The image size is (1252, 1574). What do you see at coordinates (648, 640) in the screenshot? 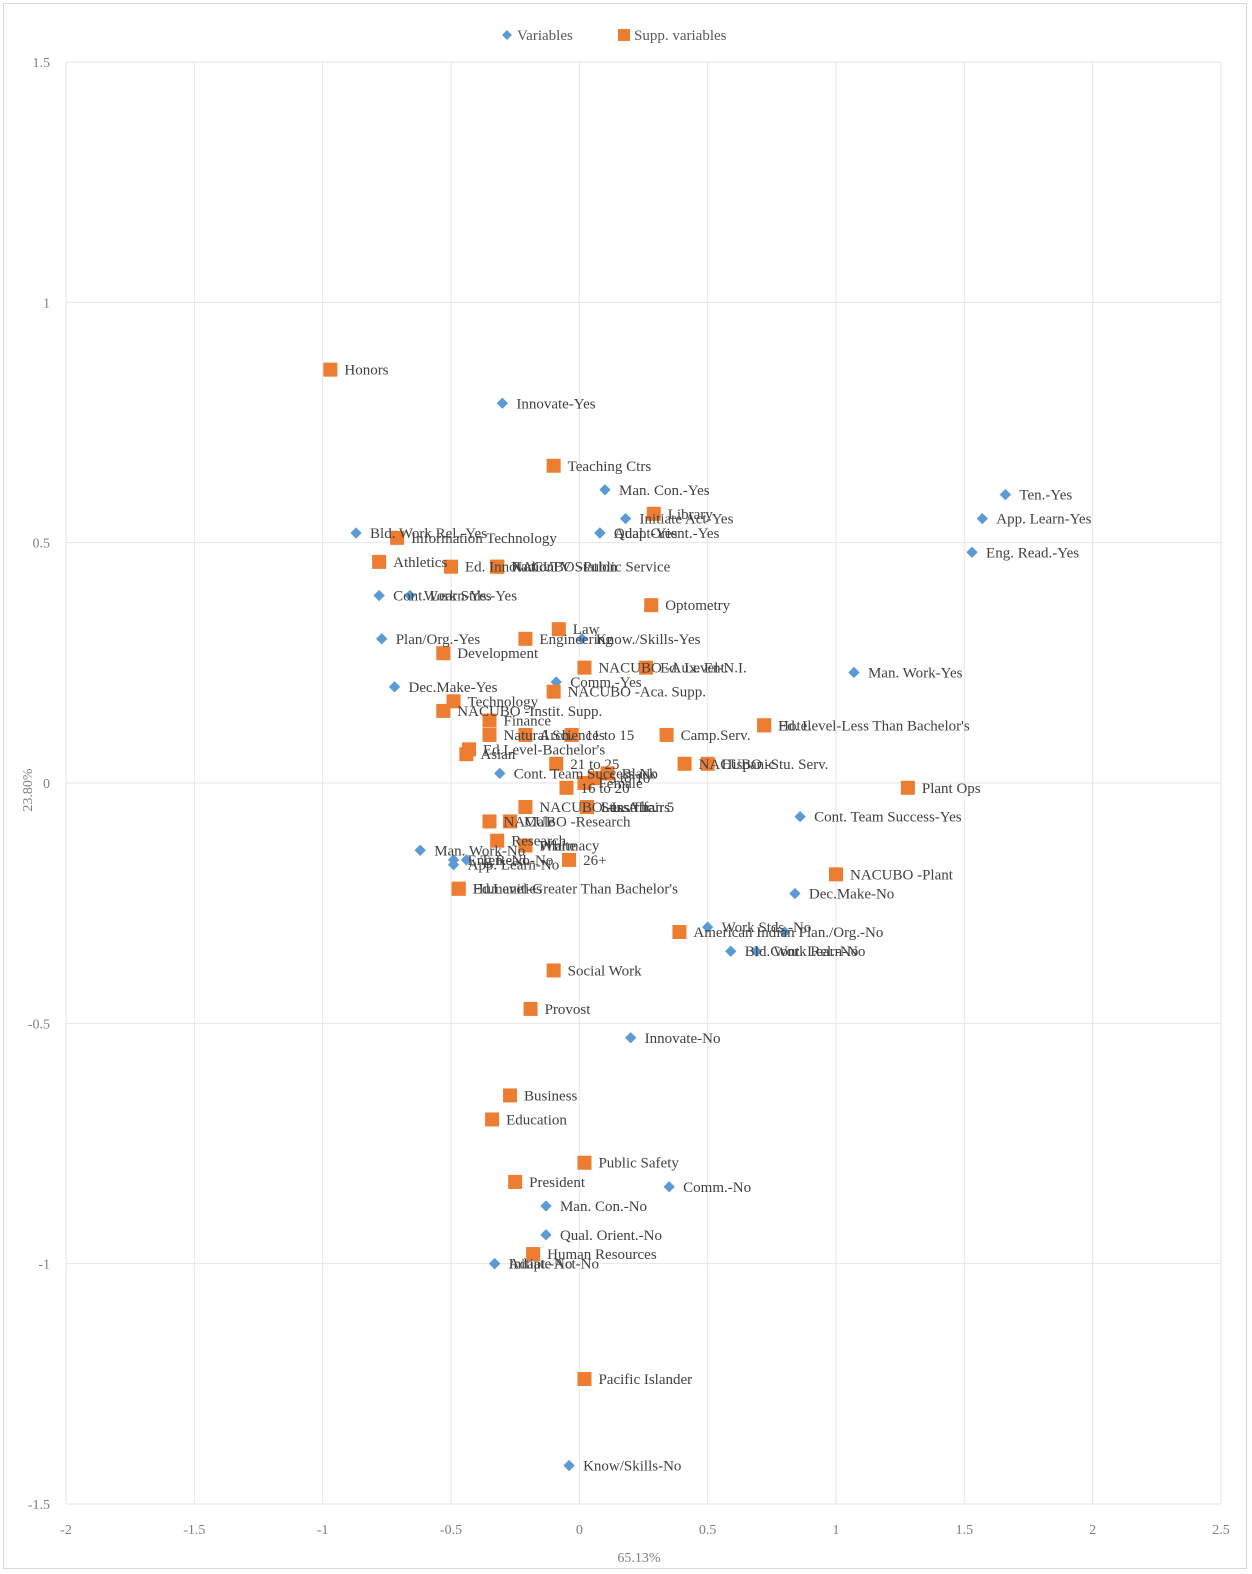
I see `point-label-know-skills-yes: Know./Skills-Yes` at bounding box center [648, 640].